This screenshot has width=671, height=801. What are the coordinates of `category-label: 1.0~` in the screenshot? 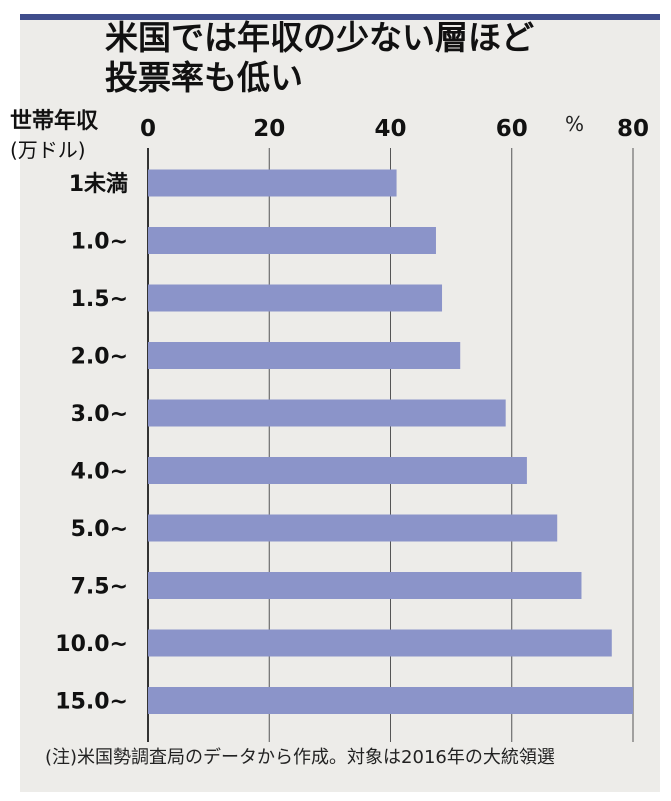 It's located at (99, 242).